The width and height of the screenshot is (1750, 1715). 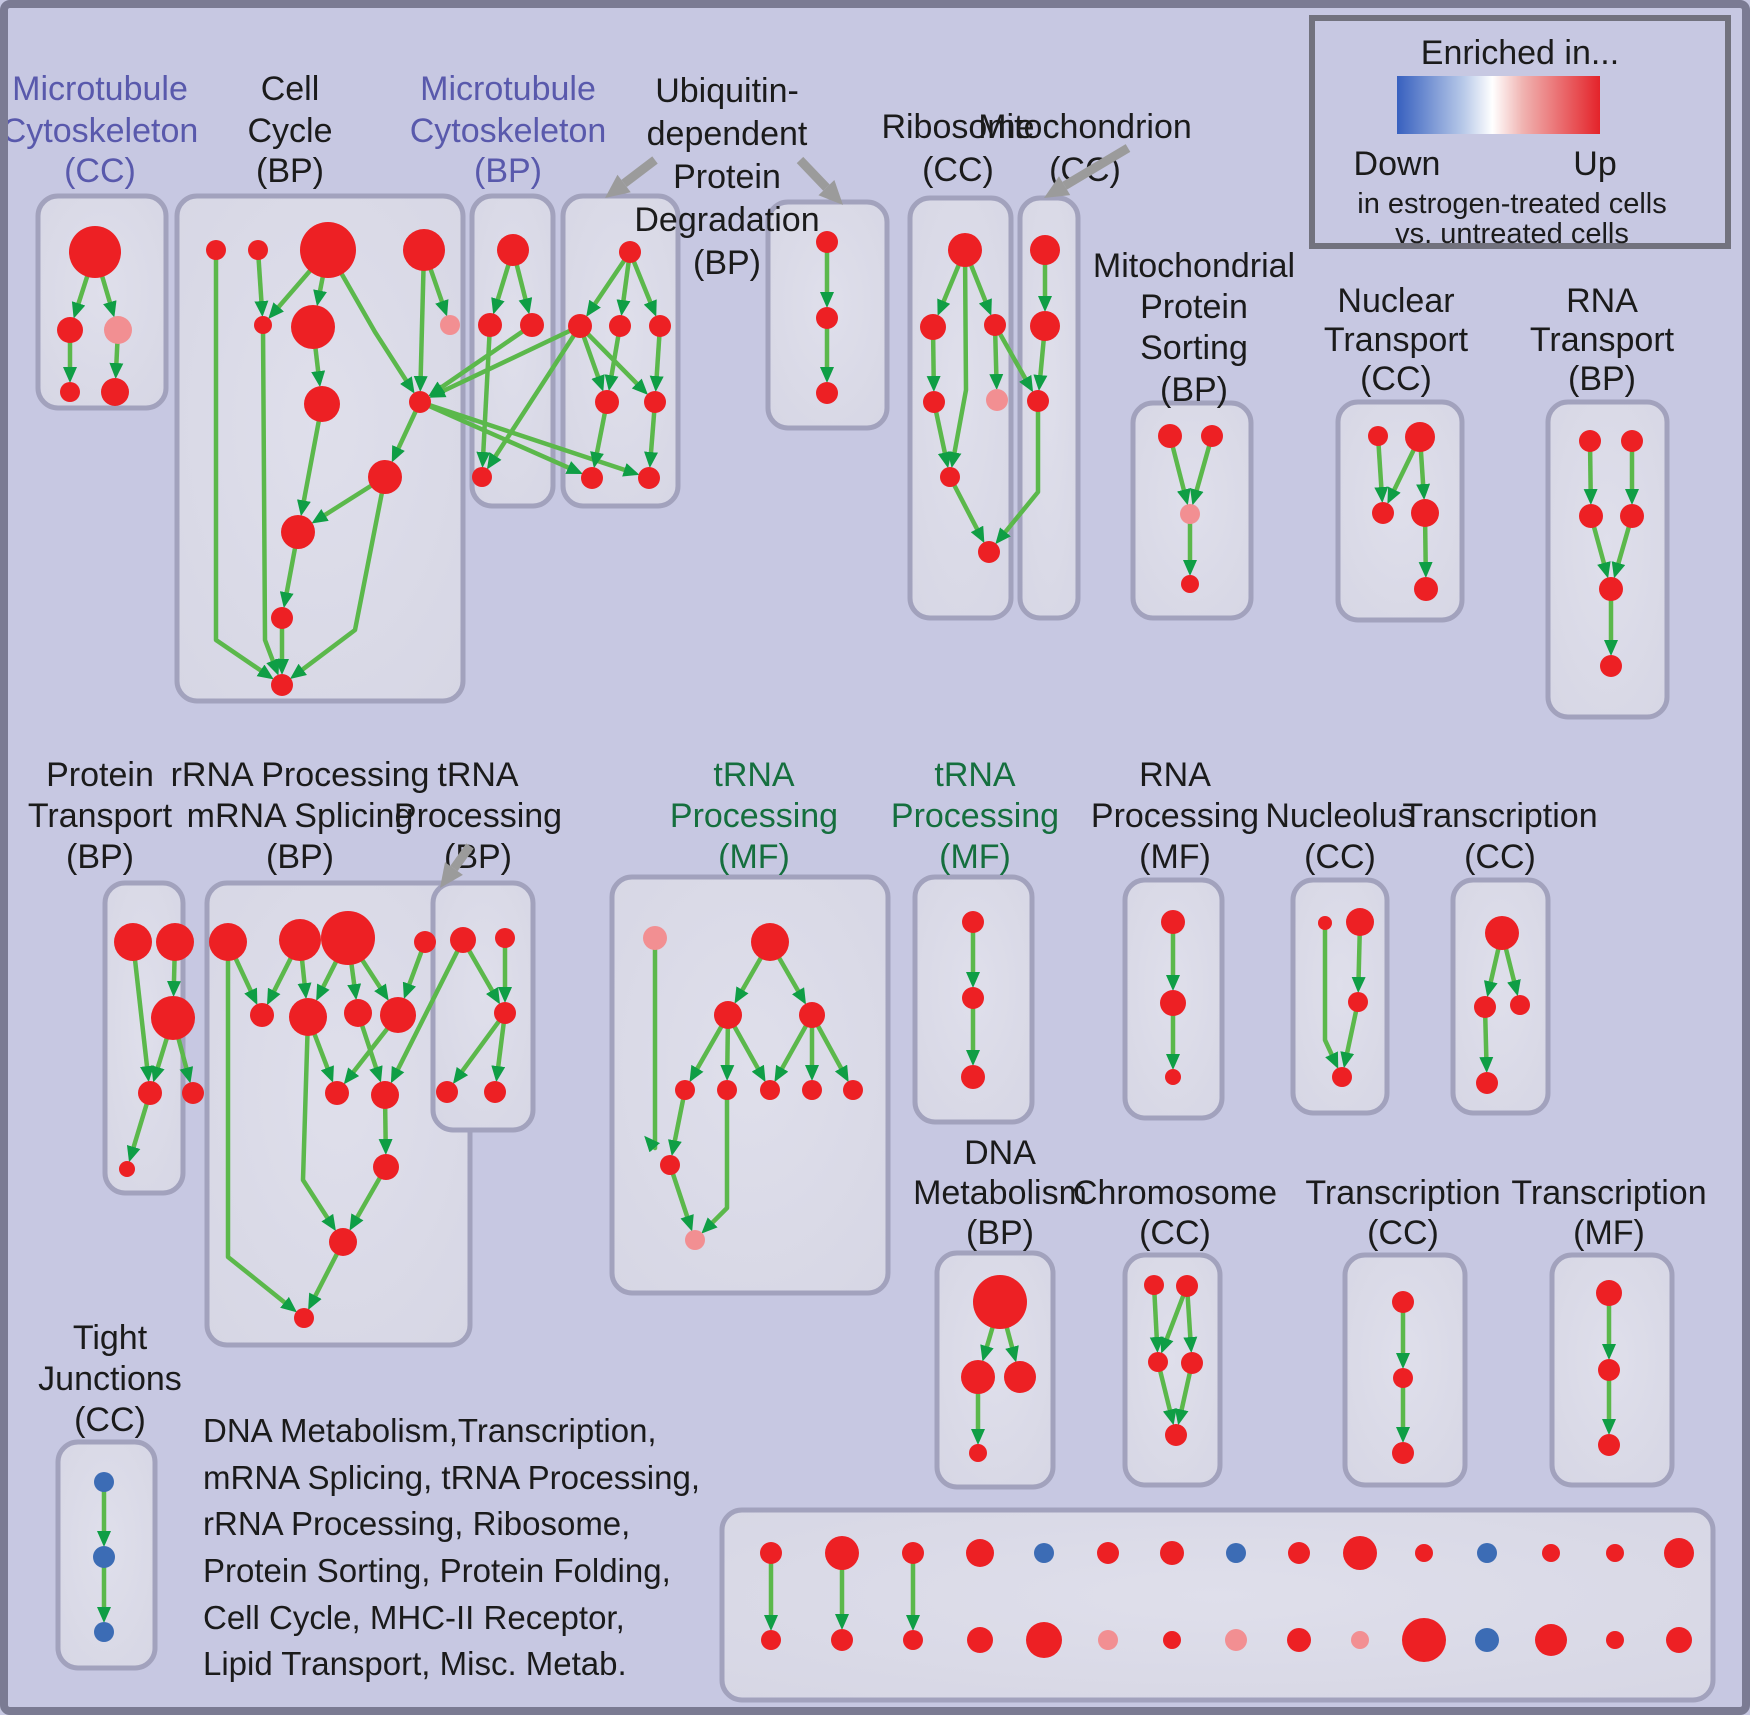 I want to click on legend-up-label: Up, so click(x=1594, y=164).